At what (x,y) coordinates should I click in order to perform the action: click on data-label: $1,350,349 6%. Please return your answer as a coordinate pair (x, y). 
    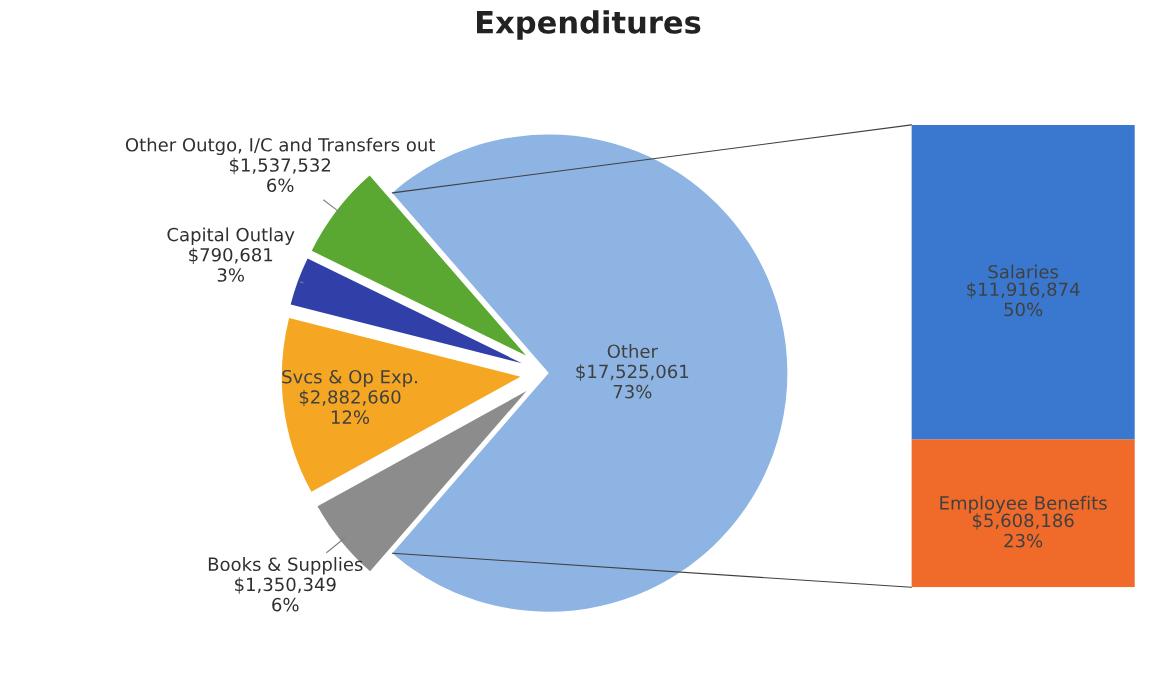
    Looking at the image, I should click on (285, 594).